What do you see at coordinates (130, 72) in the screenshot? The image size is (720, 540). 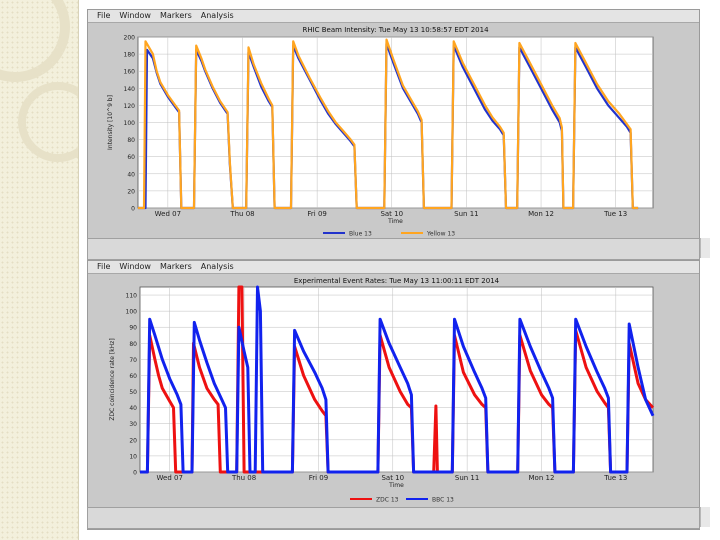 I see `y-tick-label: 160` at bounding box center [130, 72].